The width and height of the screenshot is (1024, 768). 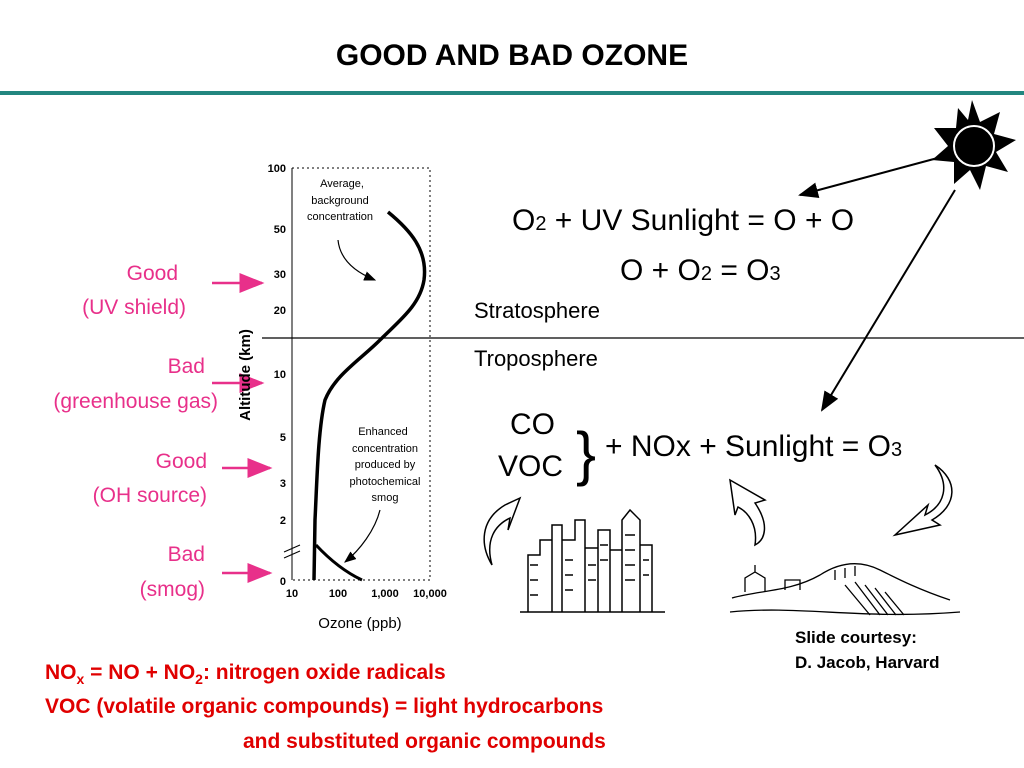 I want to click on note: Enhanced, so click(x=383, y=432).